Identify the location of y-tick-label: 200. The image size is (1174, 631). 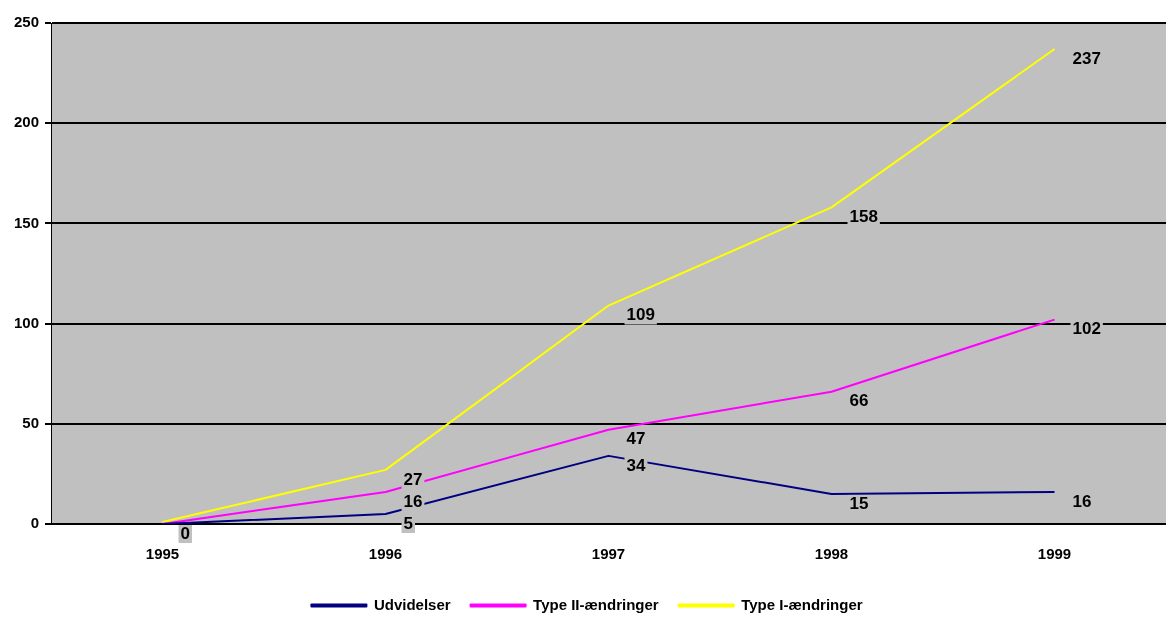
(27, 122).